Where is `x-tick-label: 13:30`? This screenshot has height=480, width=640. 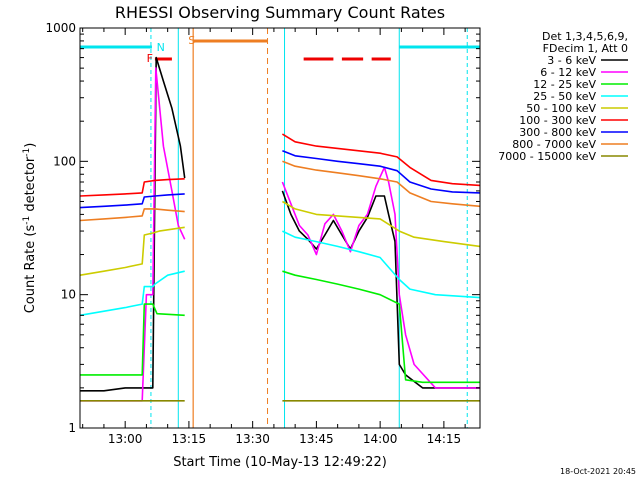 x-tick-label: 13:30 is located at coordinates (252, 439).